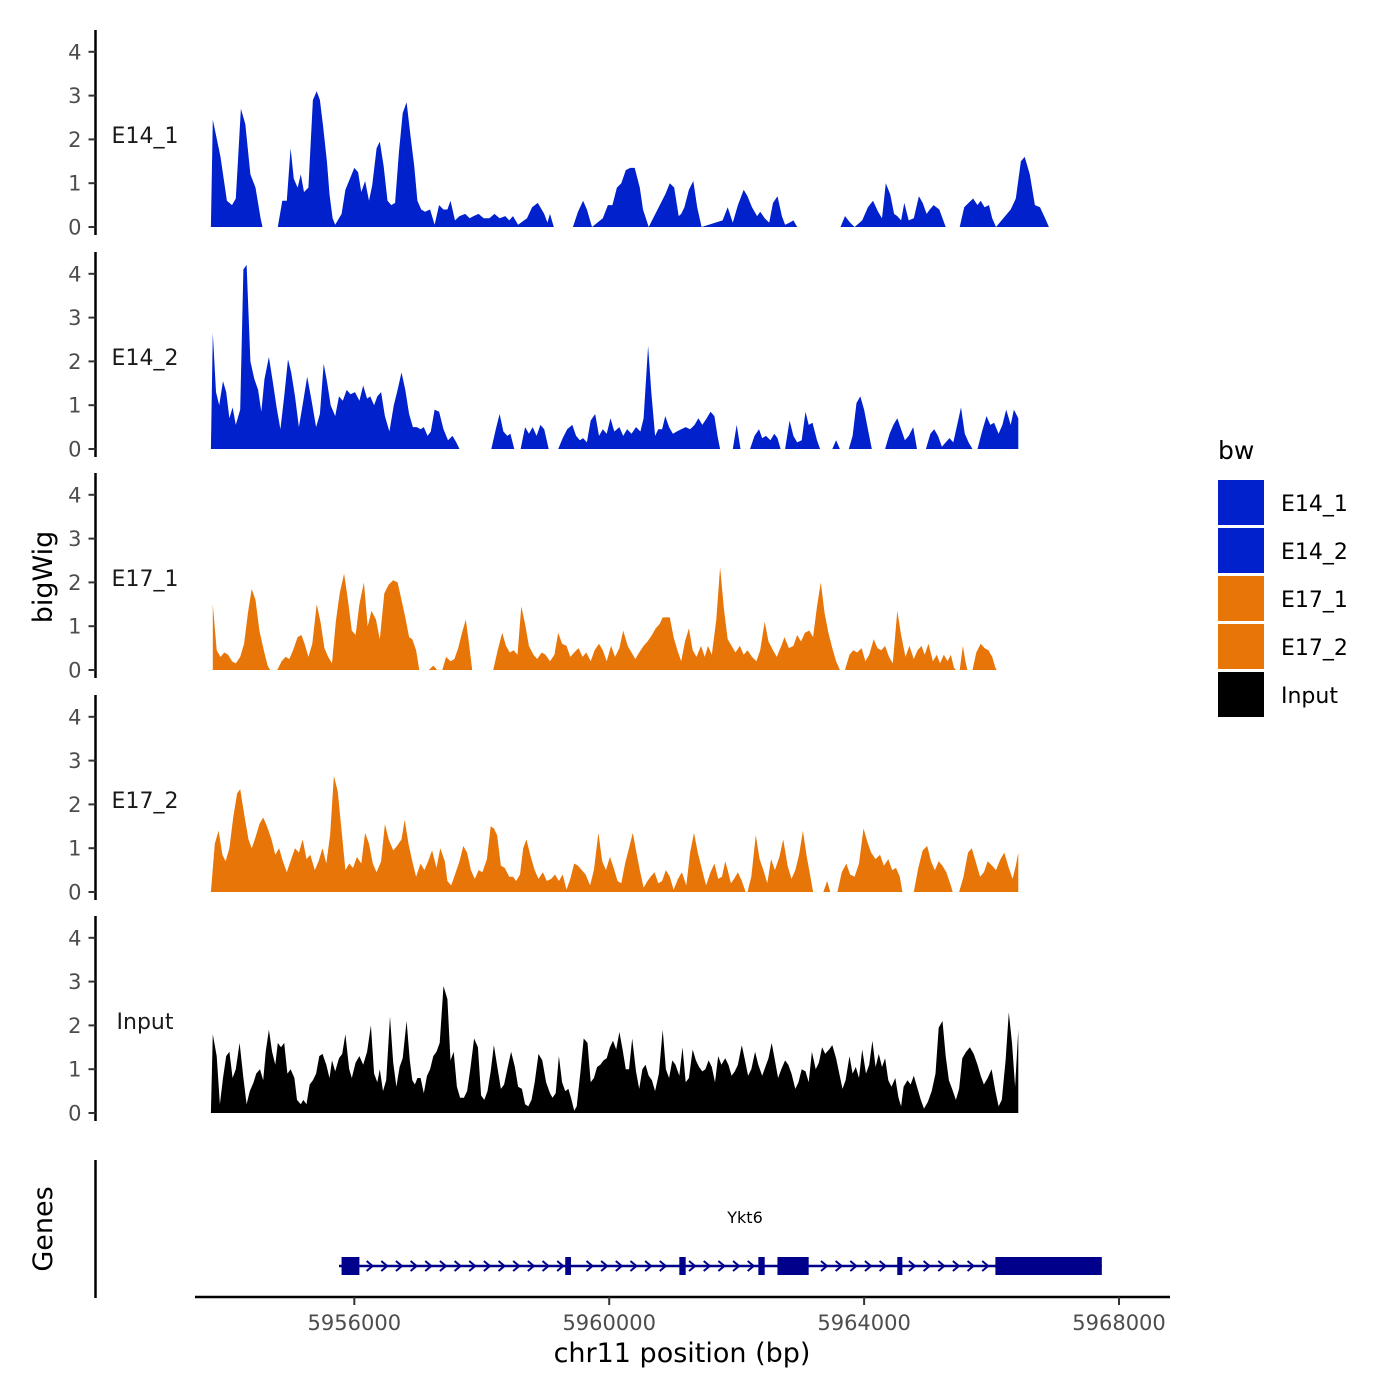  I want to click on track-e14-2: 0 1 2 3 4 E14_2, so click(543, 357).